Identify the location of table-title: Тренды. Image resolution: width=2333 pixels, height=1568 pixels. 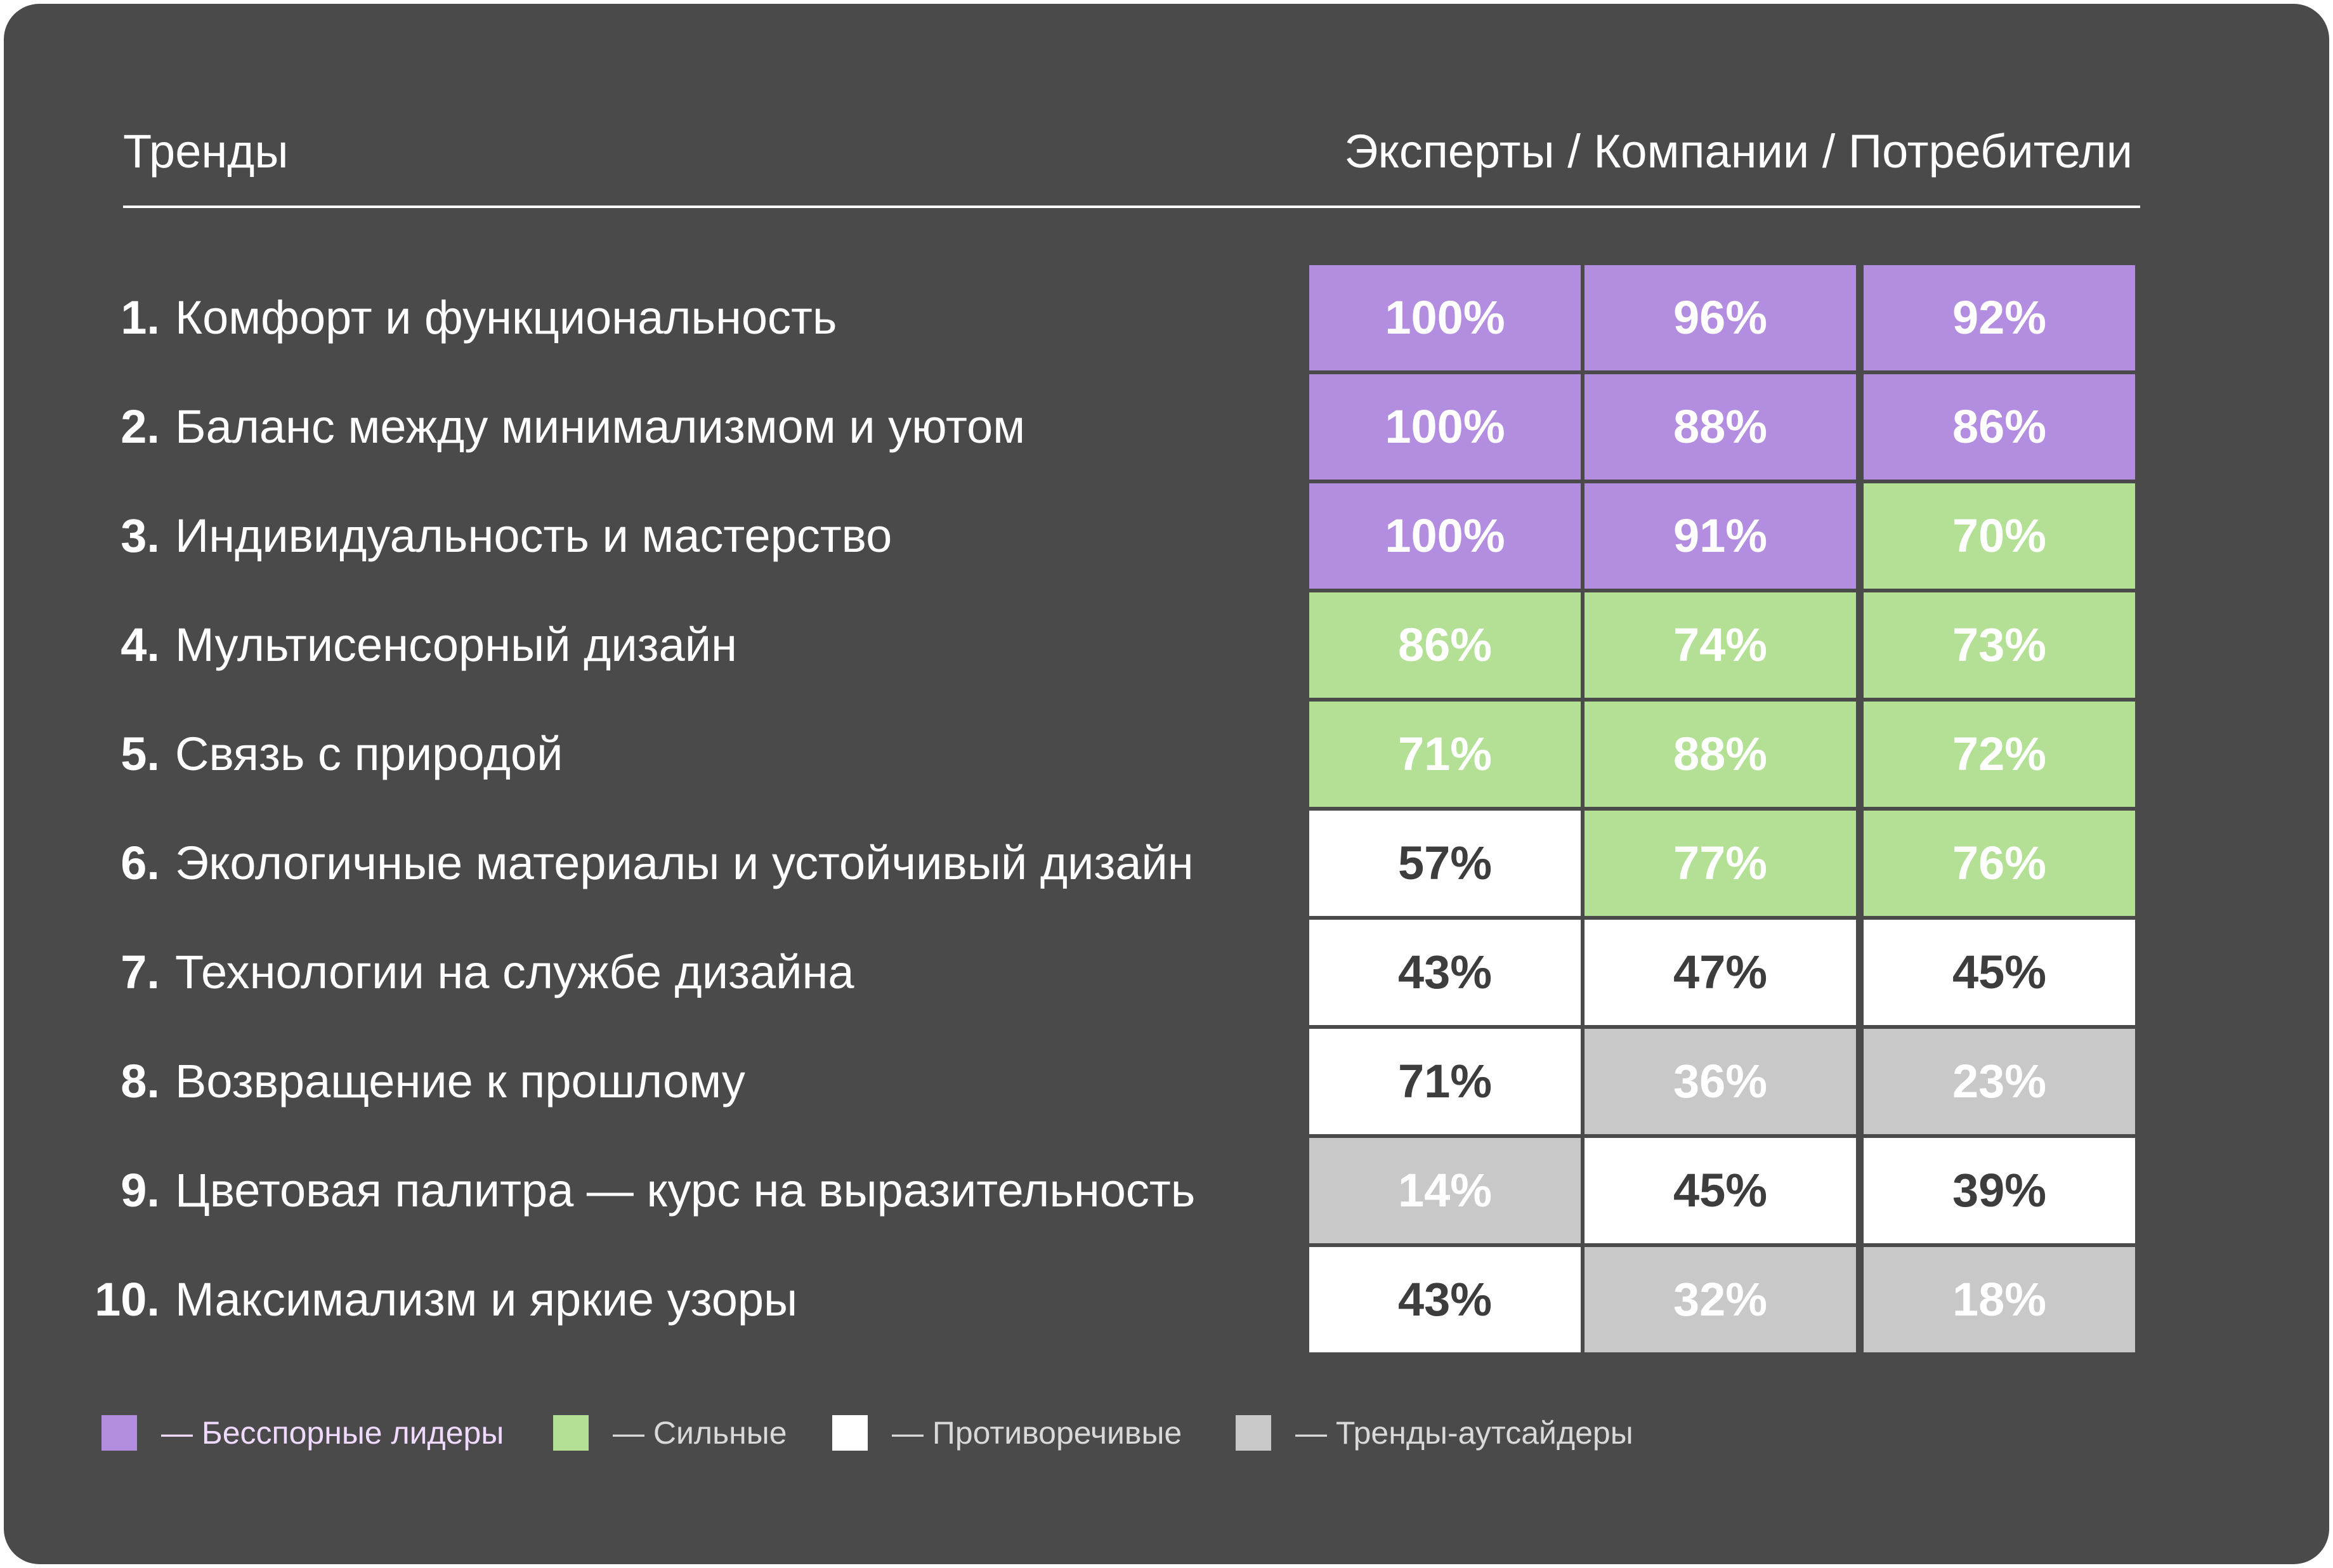
(206, 151).